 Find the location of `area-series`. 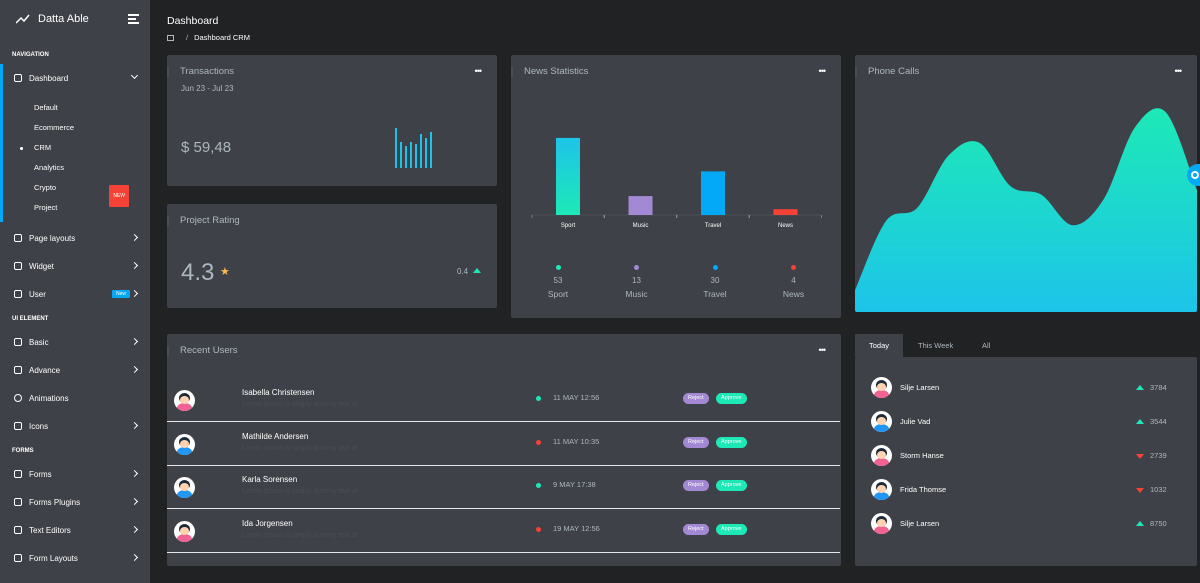

area-series is located at coordinates (1026, 210).